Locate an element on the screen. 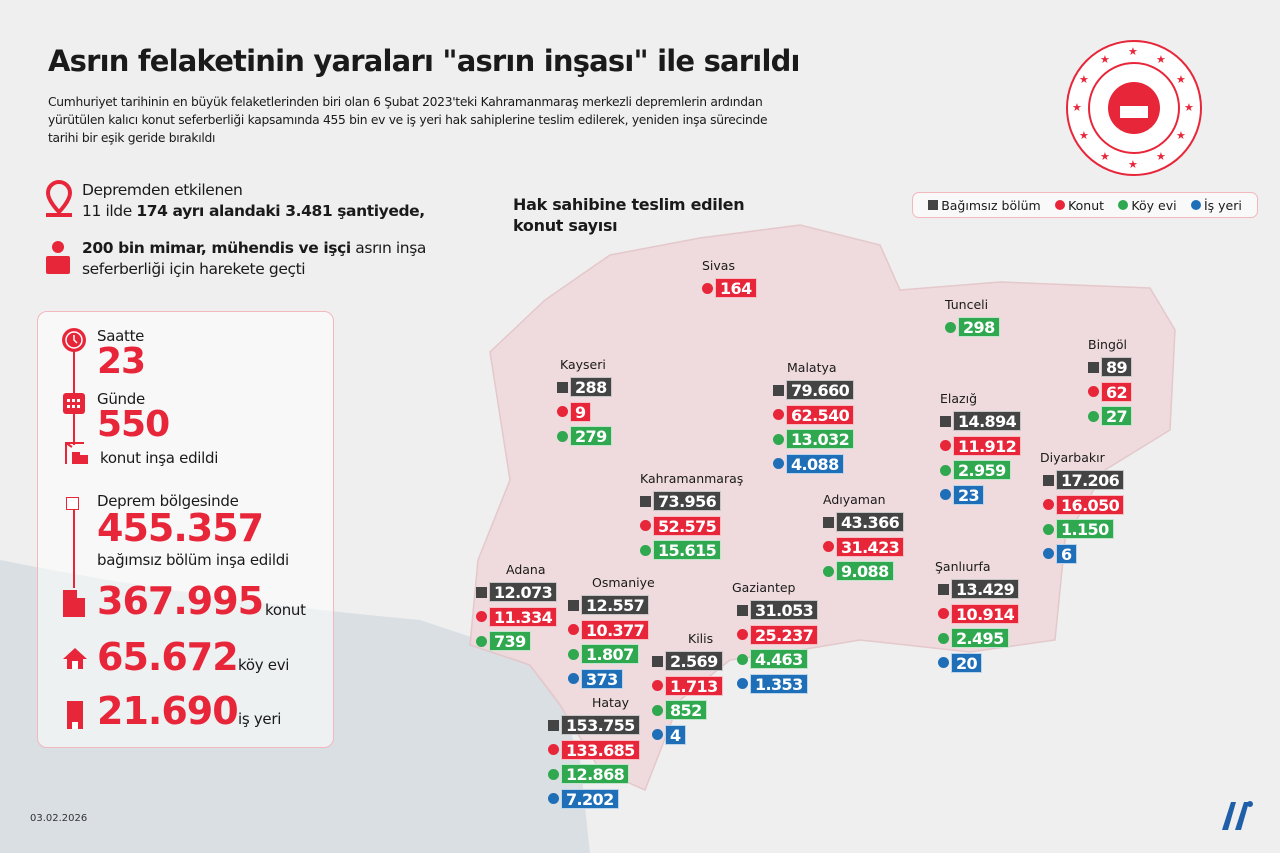 This screenshot has width=1280, height=853. province-row-koy: 739 is located at coordinates (516, 641).